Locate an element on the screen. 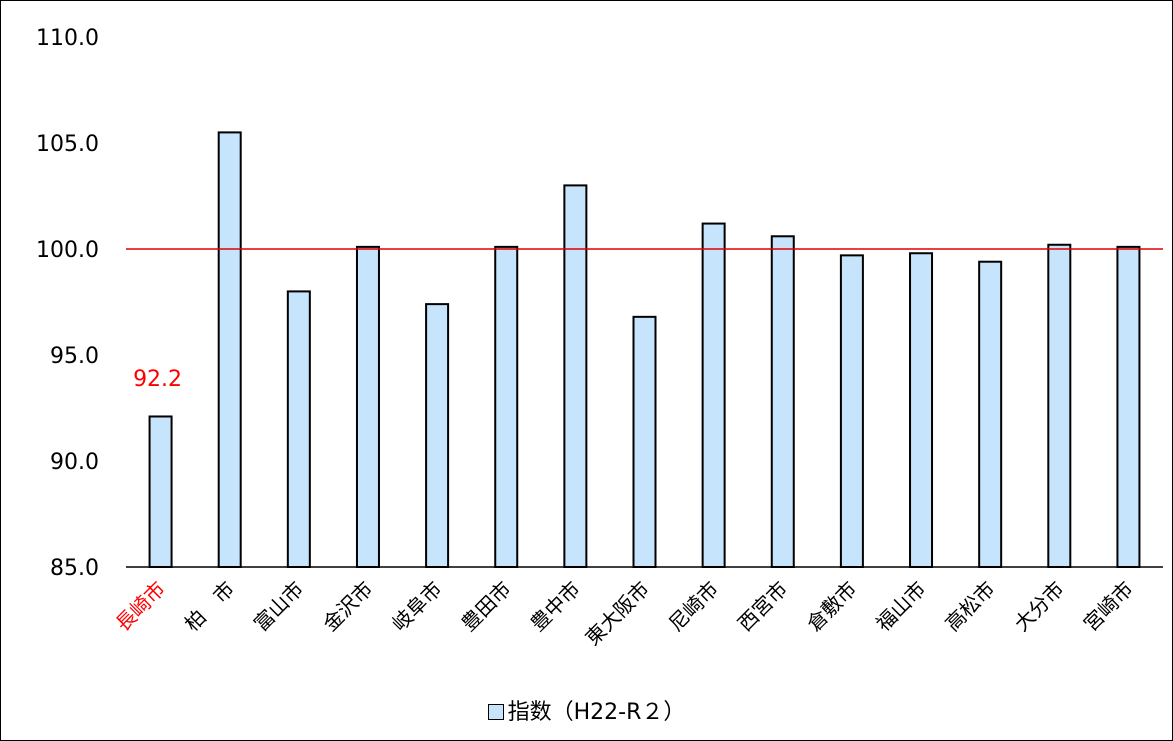 This screenshot has width=1173, height=741. x-tick-label: 富山市 is located at coordinates (278, 606).